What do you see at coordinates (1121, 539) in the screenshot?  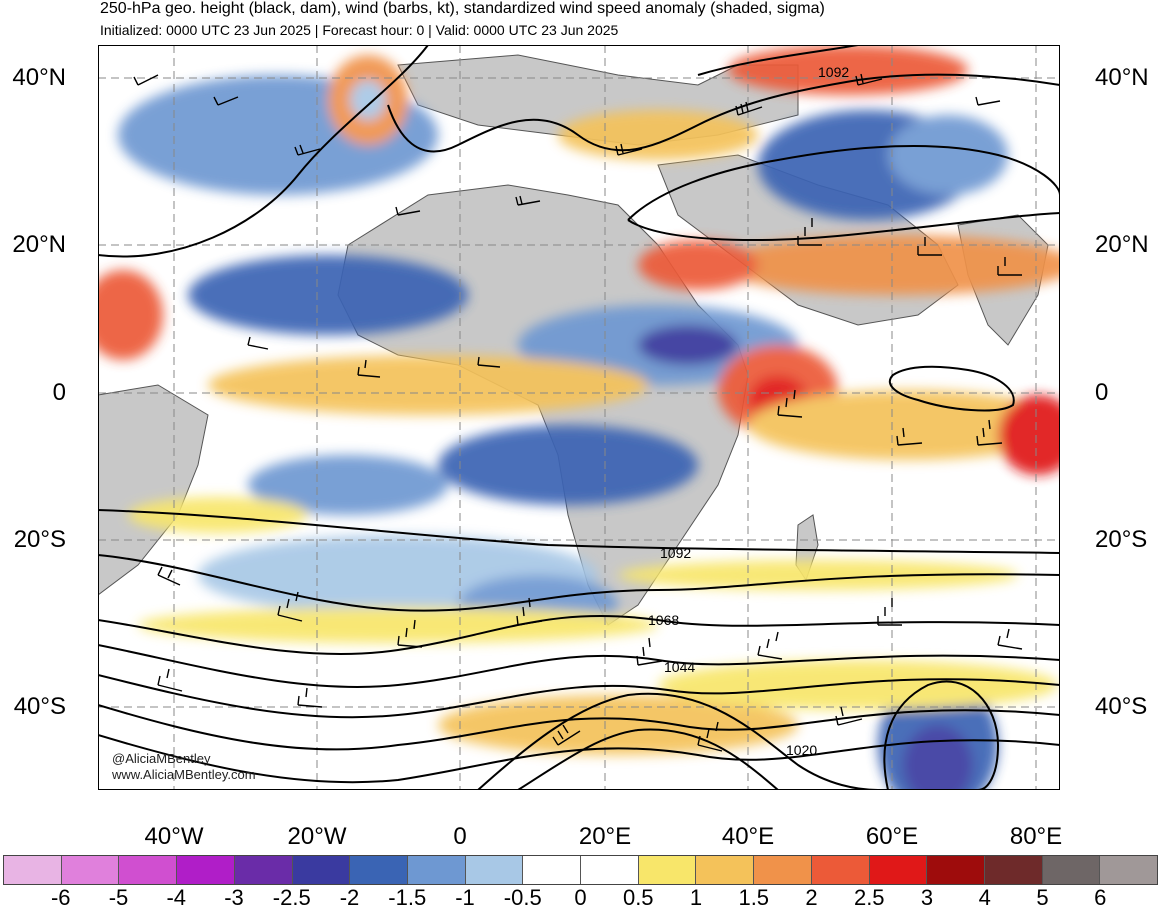 I see `lat-label-right: 20°S` at bounding box center [1121, 539].